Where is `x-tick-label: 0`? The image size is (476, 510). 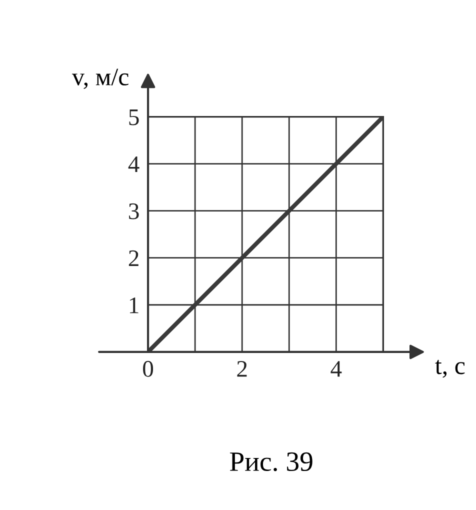 x-tick-label: 0 is located at coordinates (148, 368).